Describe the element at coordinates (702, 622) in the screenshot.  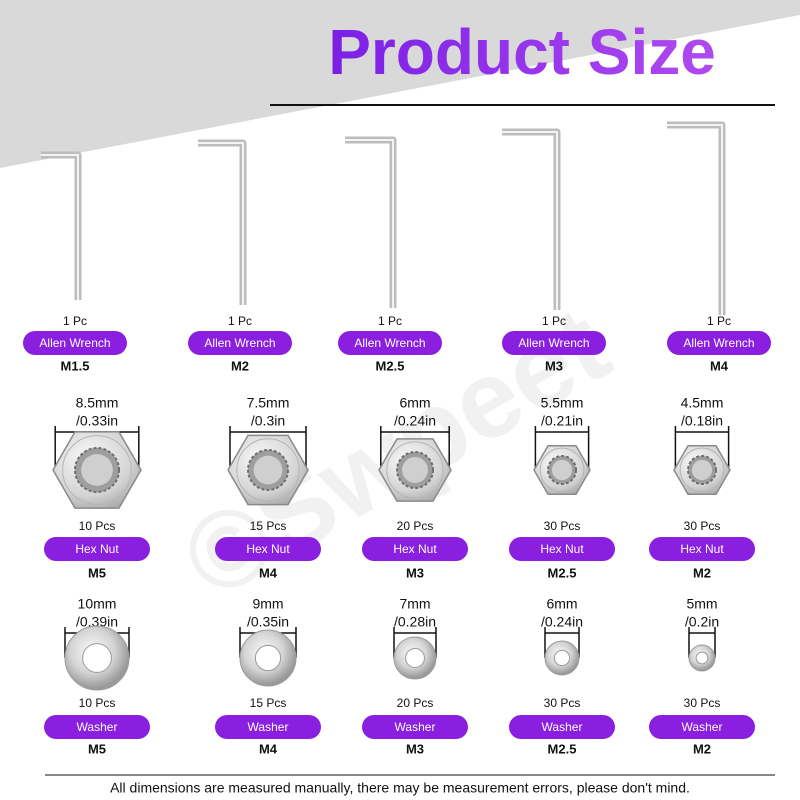
I see `dimension-in: /0.2in` at that location.